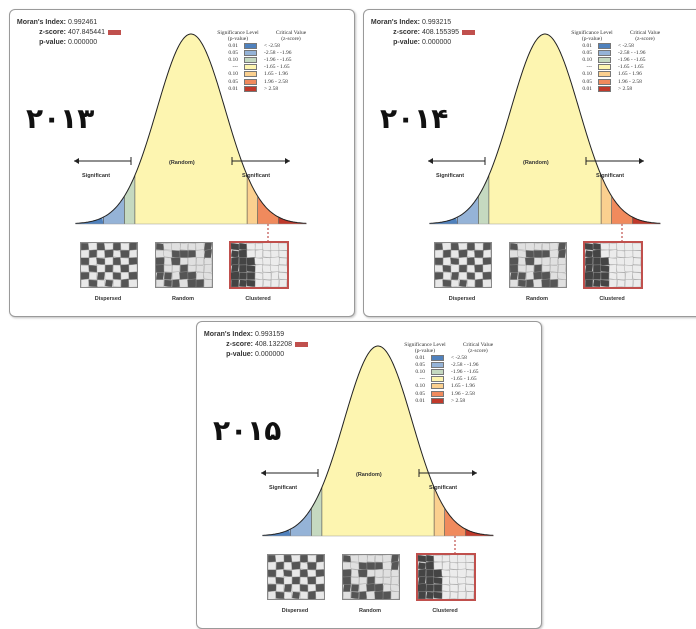  What do you see at coordinates (645, 33) in the screenshot?
I see `legend-crit-header: Critical Value` at bounding box center [645, 33].